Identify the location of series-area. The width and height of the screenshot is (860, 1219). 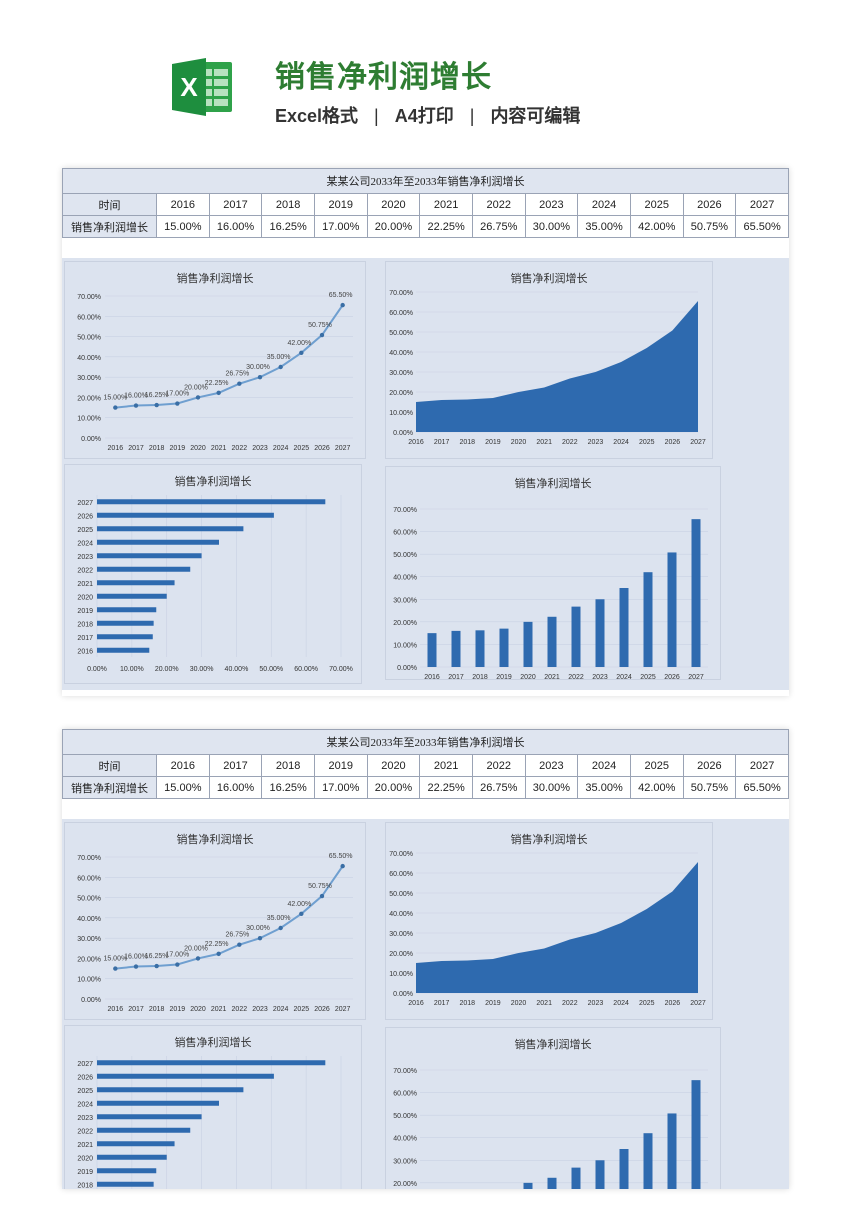
(557, 927).